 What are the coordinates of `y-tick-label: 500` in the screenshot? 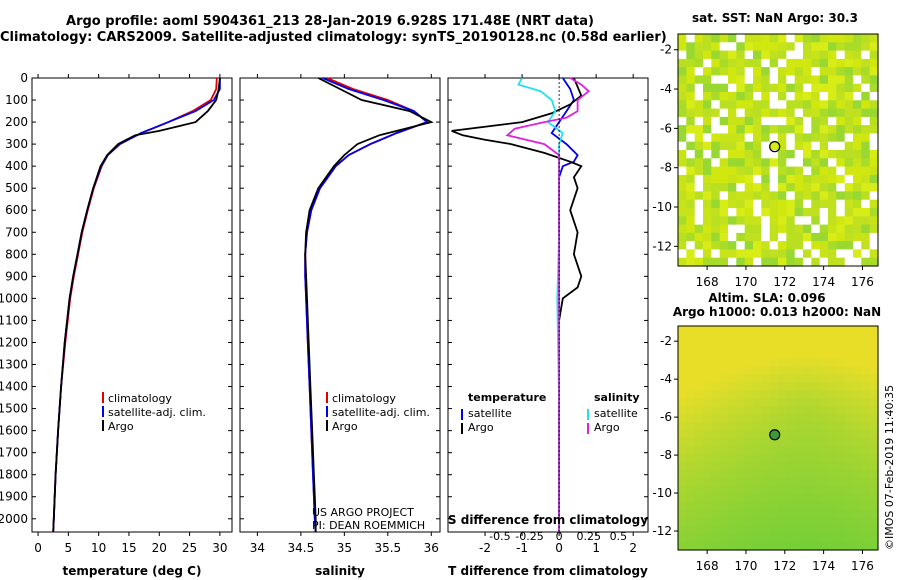 It's located at (16, 188).